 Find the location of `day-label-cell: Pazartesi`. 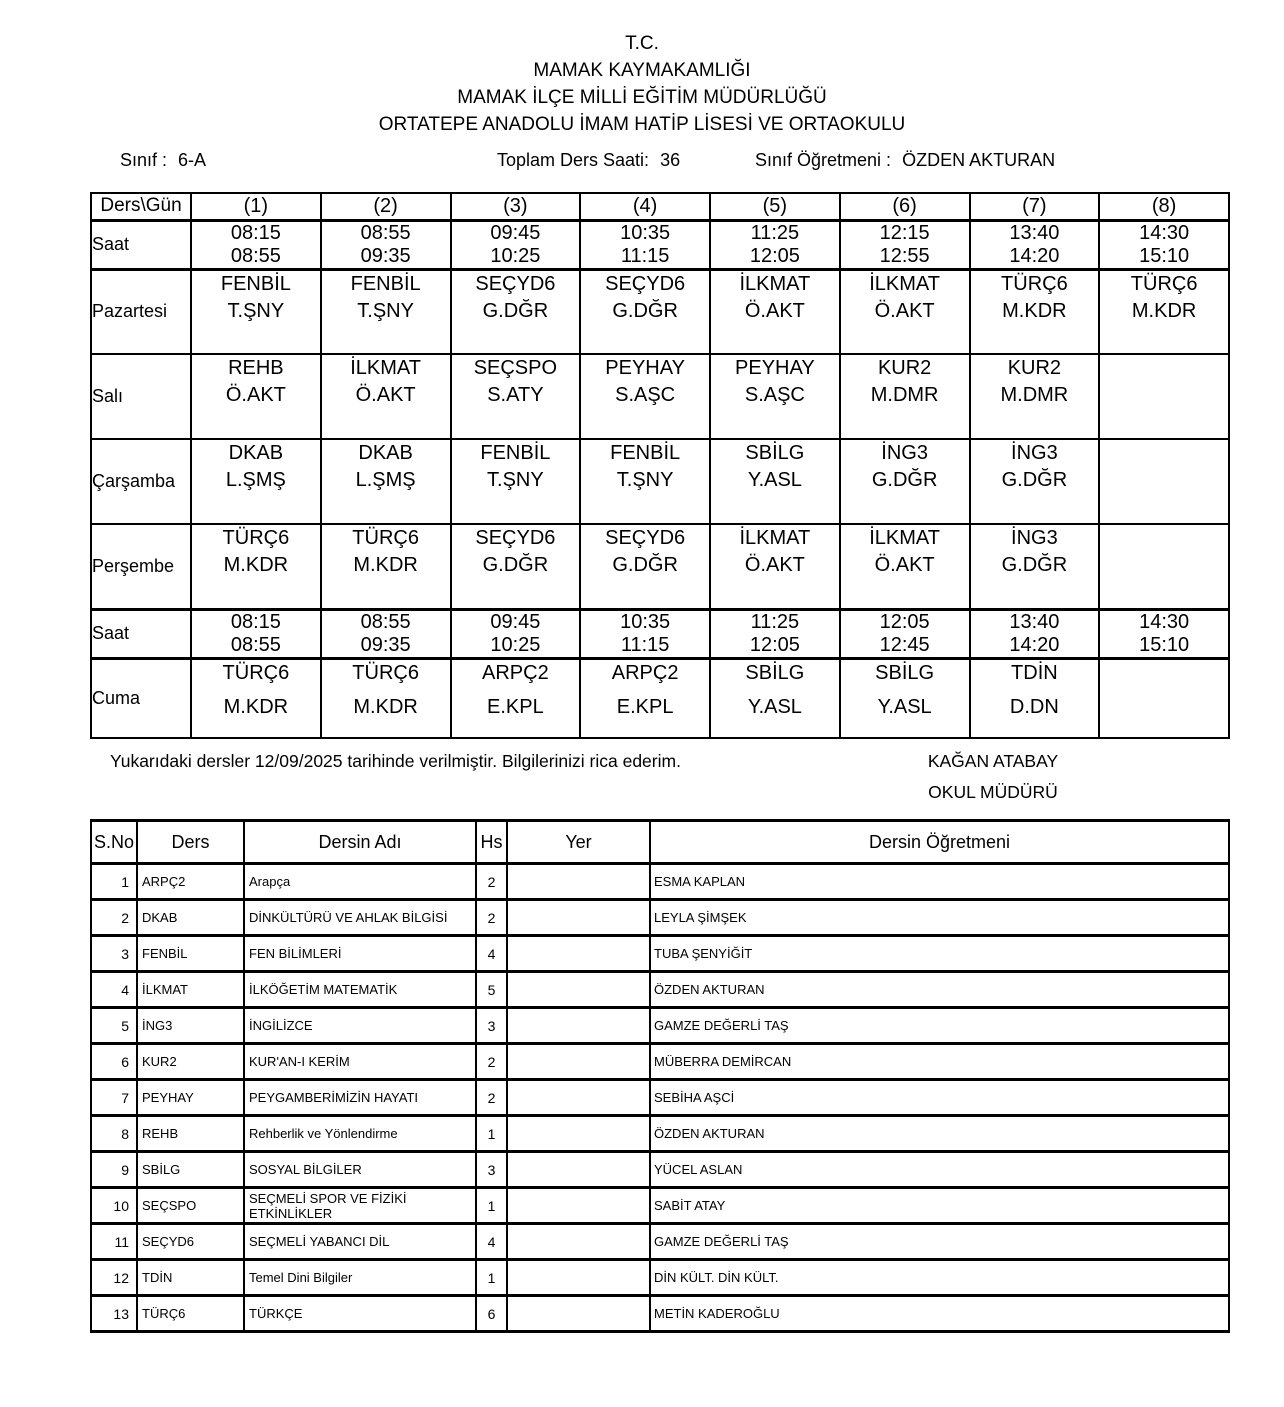

day-label-cell: Pazartesi is located at coordinates (141, 311).